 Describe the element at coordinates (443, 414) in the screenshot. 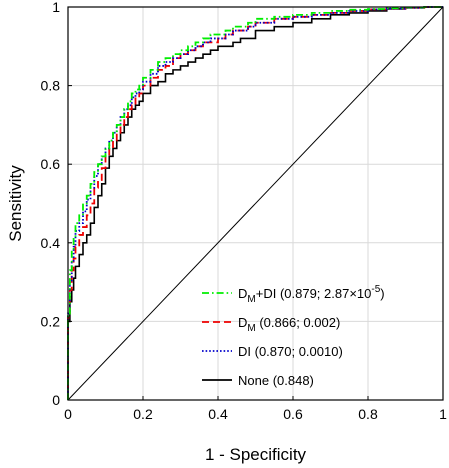

I see `x-tick-label: 1` at that location.